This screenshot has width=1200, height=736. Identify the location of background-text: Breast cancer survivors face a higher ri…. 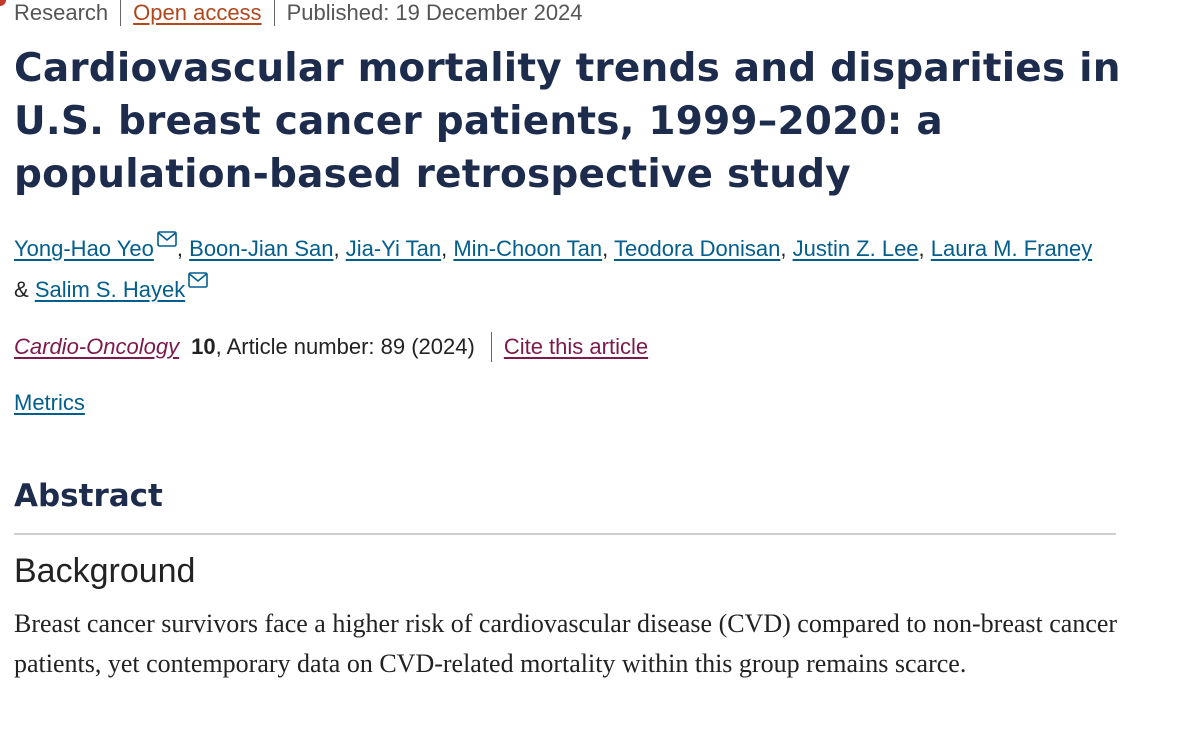
(566, 643).